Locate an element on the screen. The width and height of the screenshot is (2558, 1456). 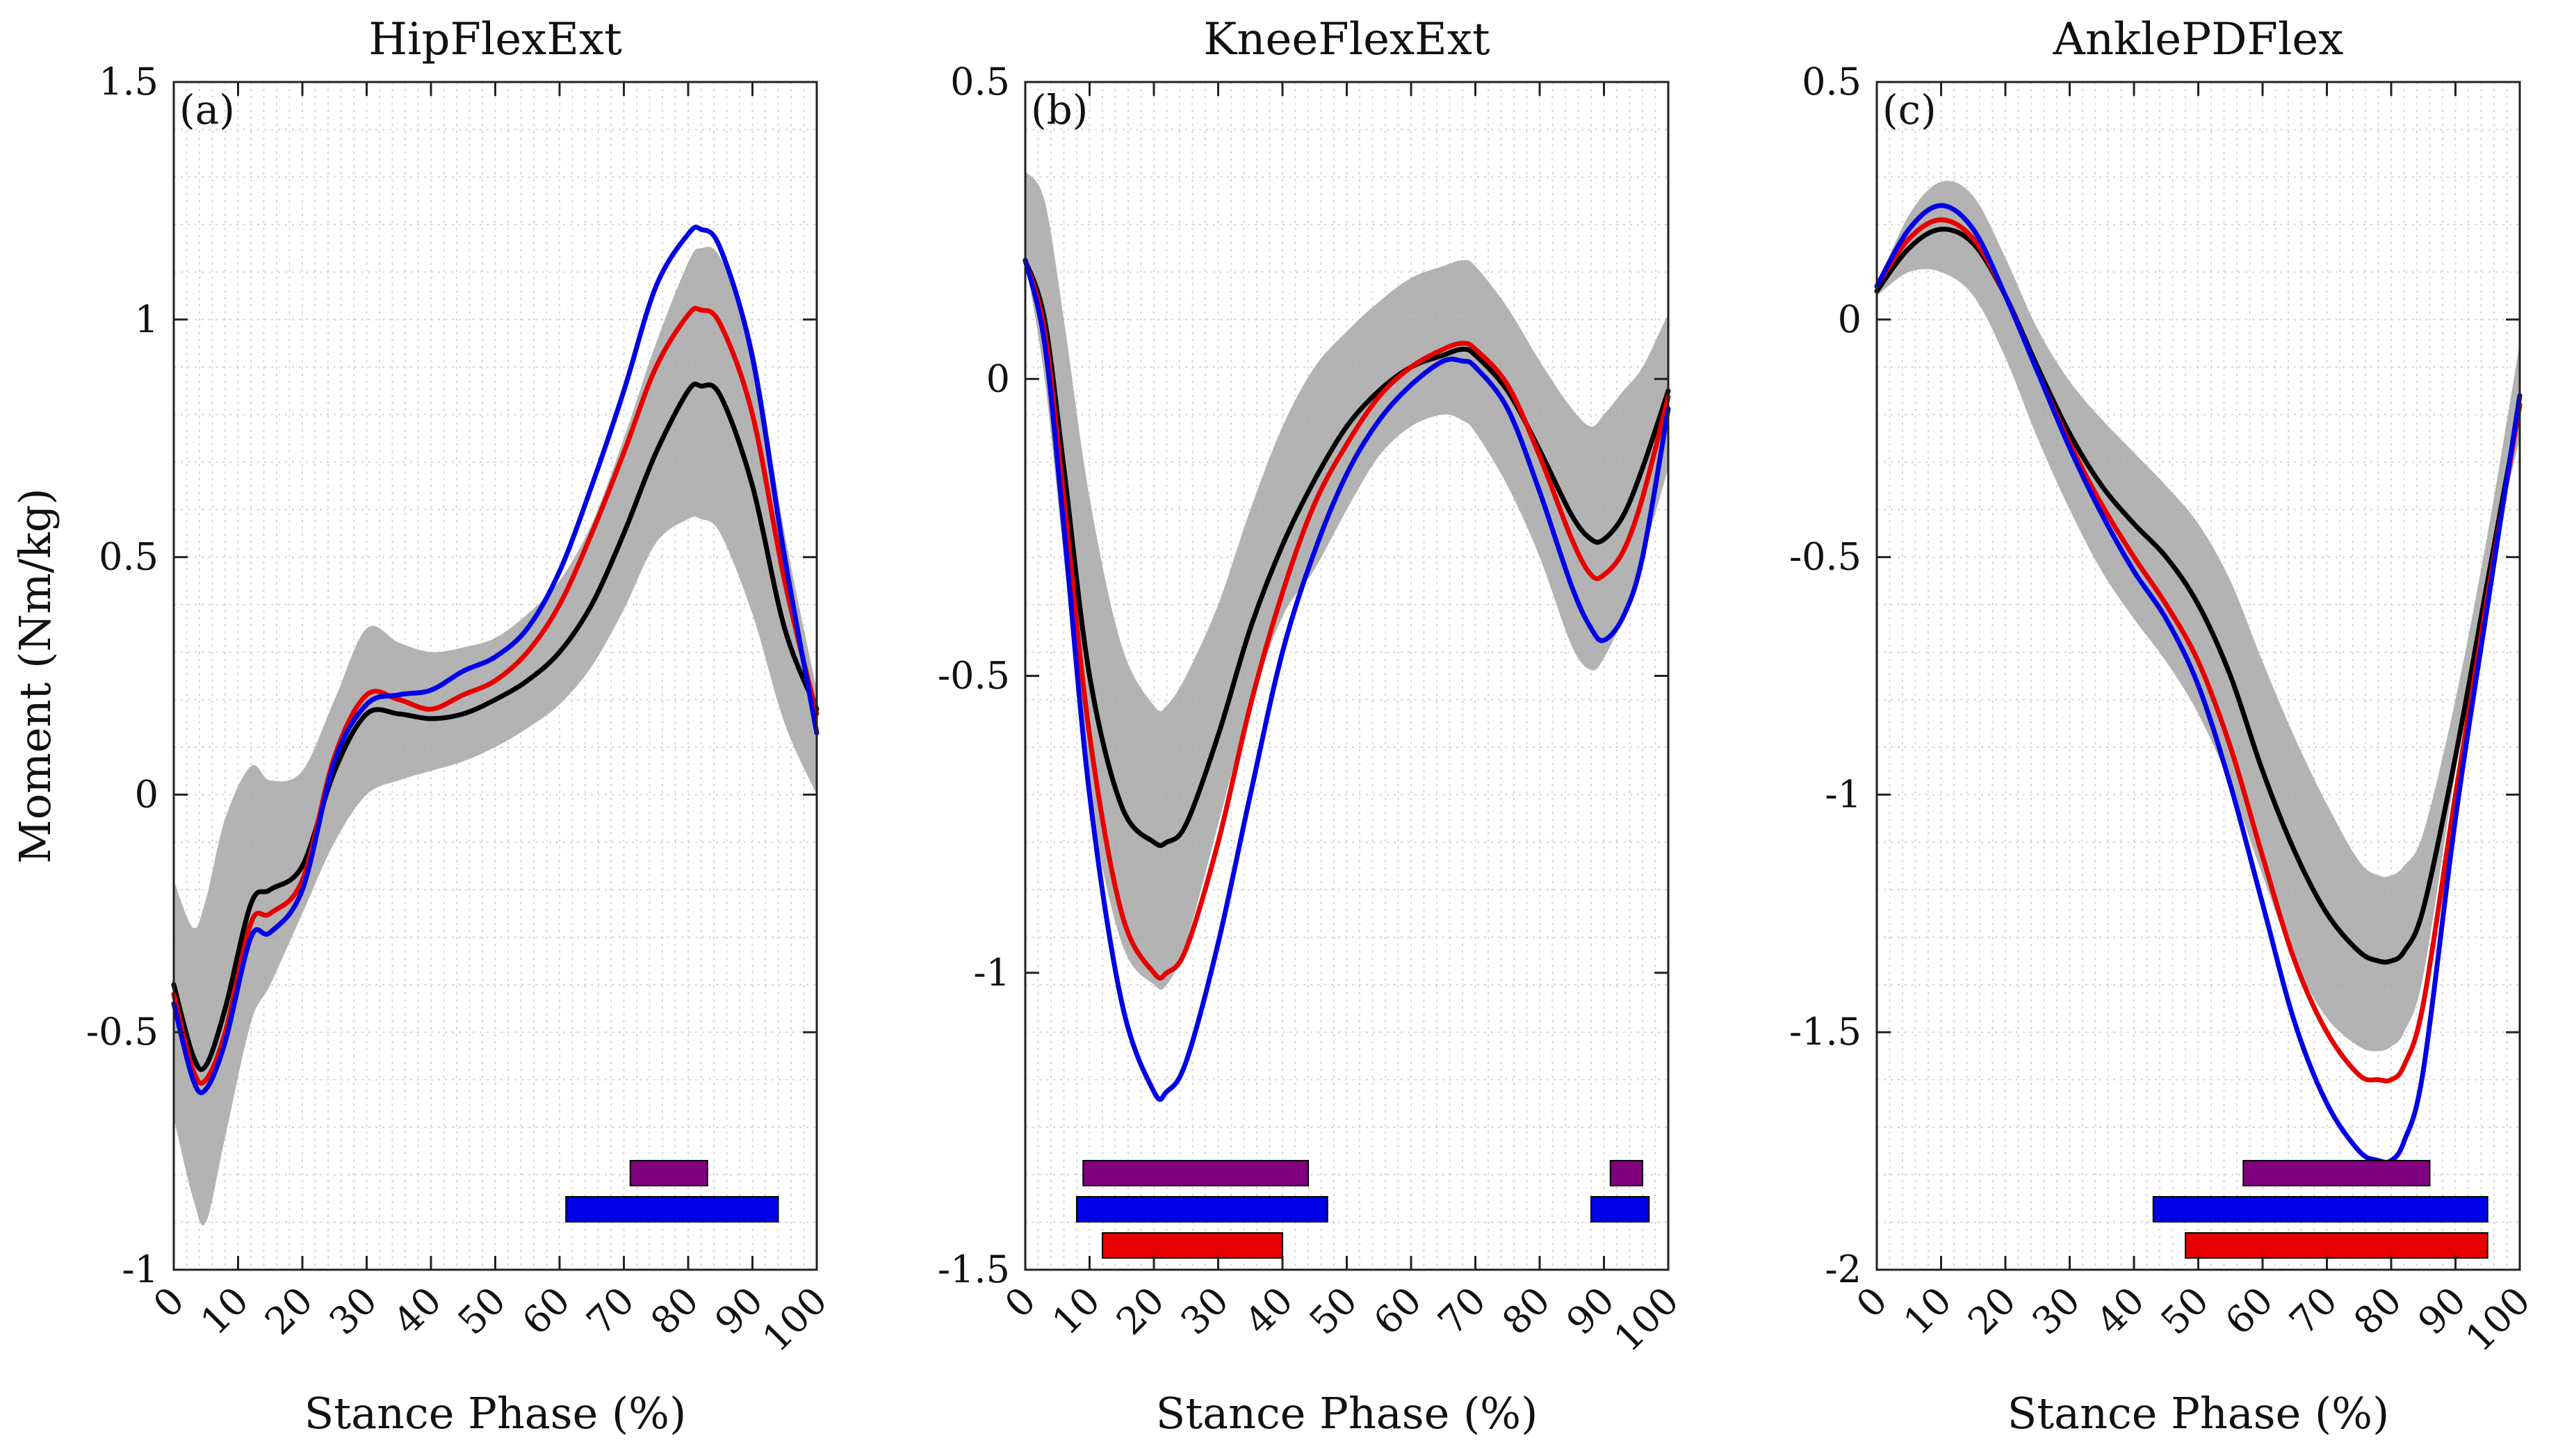
panel-title: KneeFlexExt is located at coordinates (1346, 39).